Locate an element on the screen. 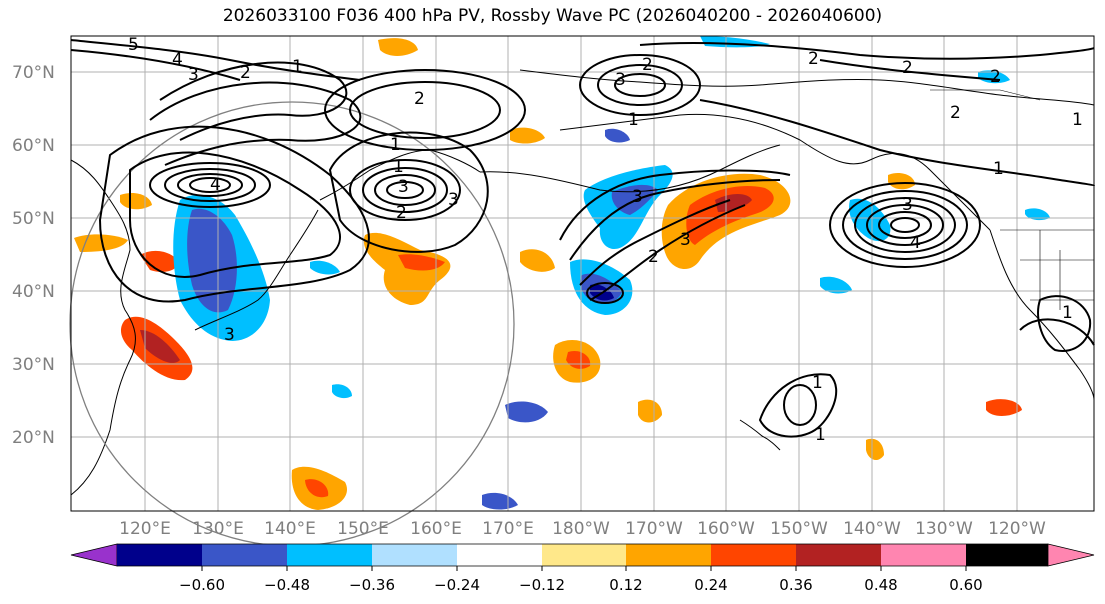  anomaly-positive-small2 is located at coordinates (1004, 407).